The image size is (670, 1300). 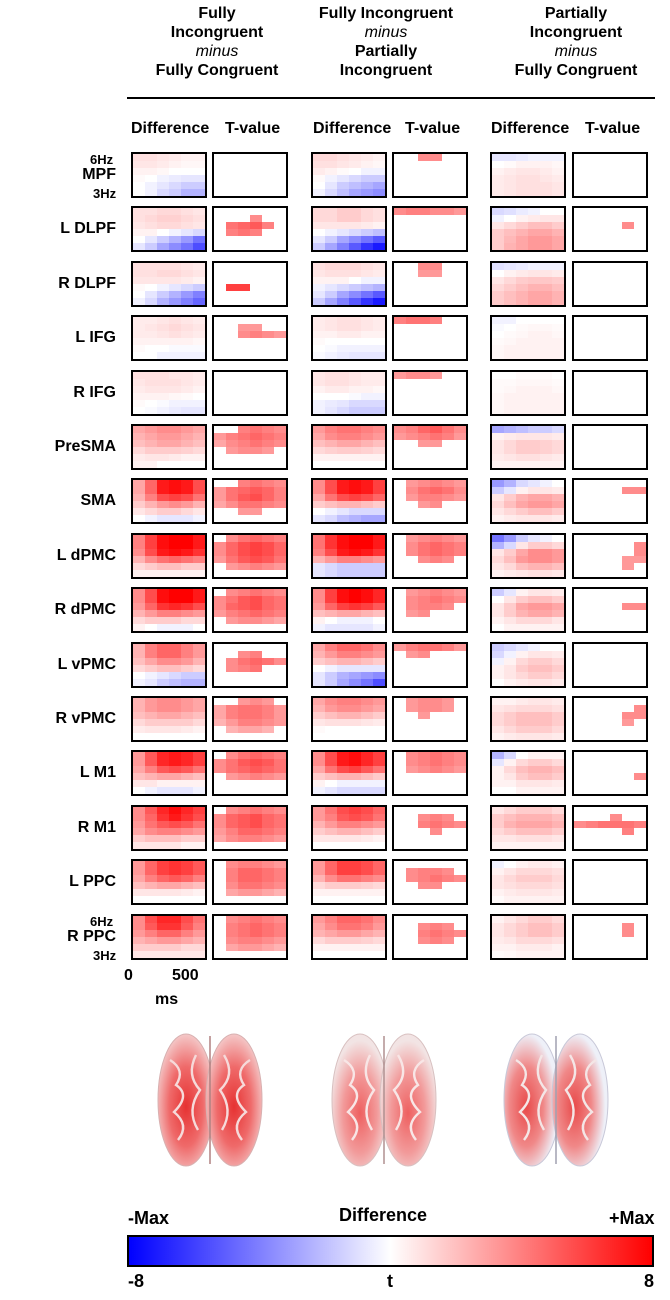 I want to click on row-label: R IFG, so click(x=94, y=392).